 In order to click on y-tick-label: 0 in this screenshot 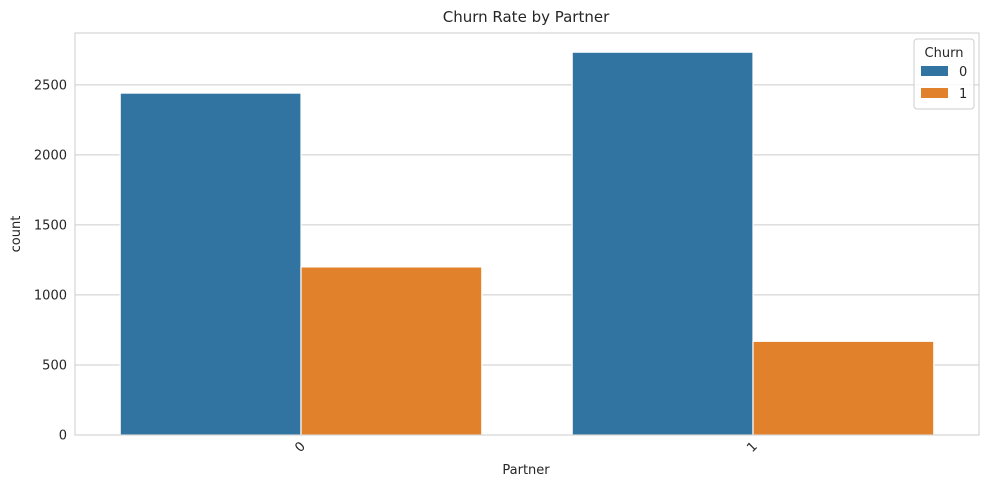, I will do `click(63, 436)`.